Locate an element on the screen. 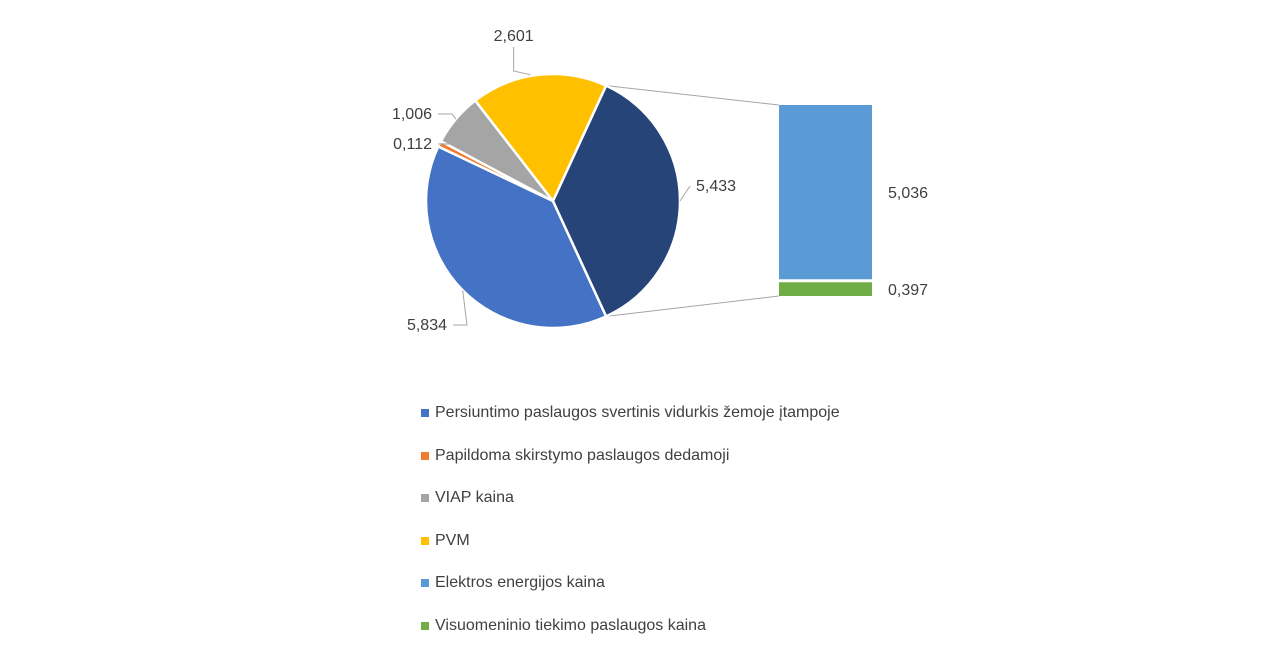 This screenshot has width=1285, height=659. legend-label: Papildoma skirstymo paslaugos dedamoji is located at coordinates (582, 455).